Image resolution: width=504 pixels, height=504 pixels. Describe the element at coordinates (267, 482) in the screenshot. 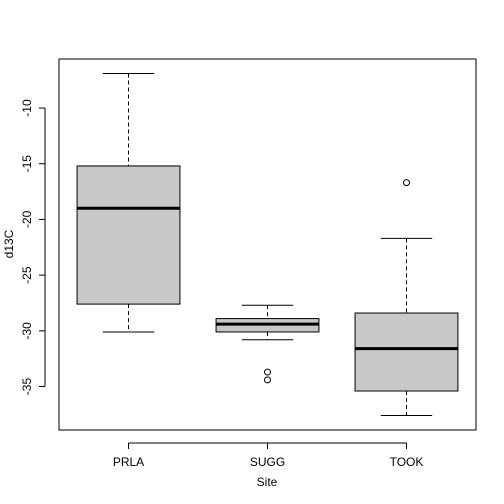

I see `x-axis-label: Site` at that location.